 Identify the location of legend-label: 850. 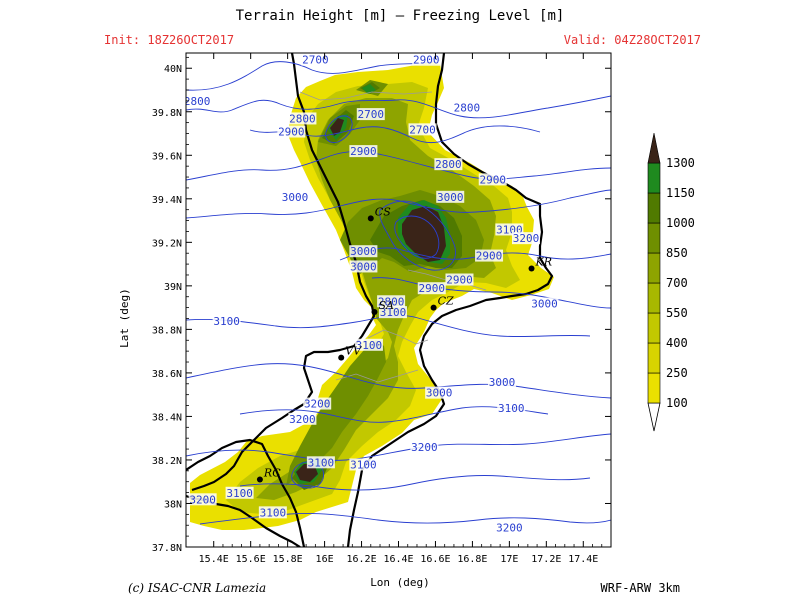
(677, 253).